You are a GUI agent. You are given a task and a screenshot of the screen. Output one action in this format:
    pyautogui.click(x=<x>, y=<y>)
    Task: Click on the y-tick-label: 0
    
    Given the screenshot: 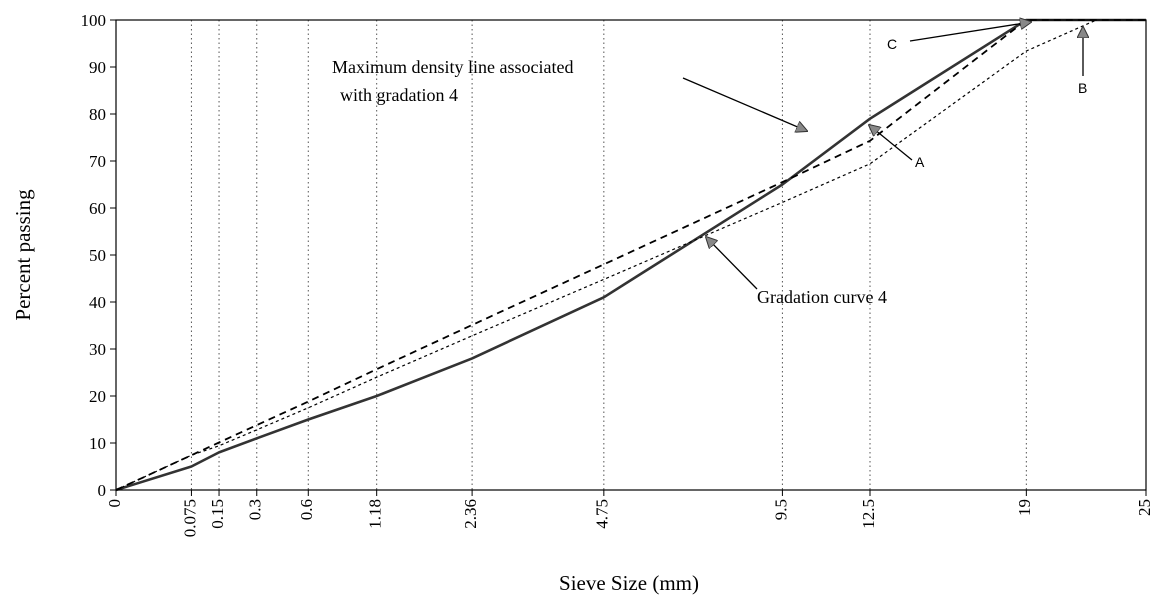 What is the action you would take?
    pyautogui.click(x=102, y=490)
    